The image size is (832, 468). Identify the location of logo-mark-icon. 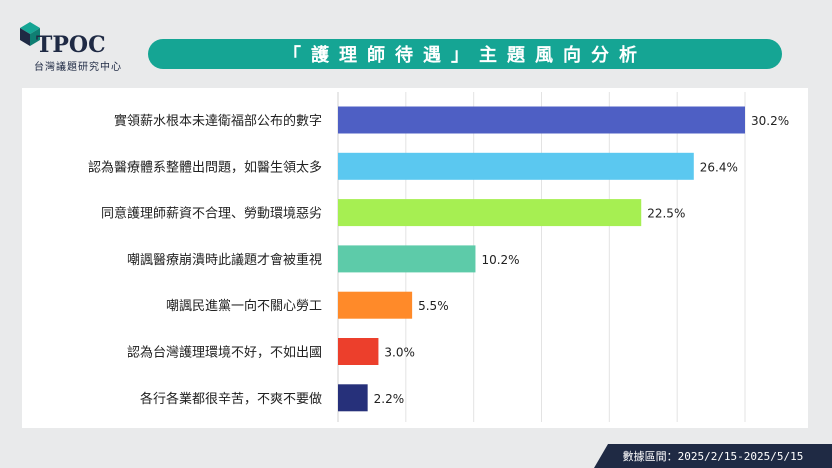
(30, 34).